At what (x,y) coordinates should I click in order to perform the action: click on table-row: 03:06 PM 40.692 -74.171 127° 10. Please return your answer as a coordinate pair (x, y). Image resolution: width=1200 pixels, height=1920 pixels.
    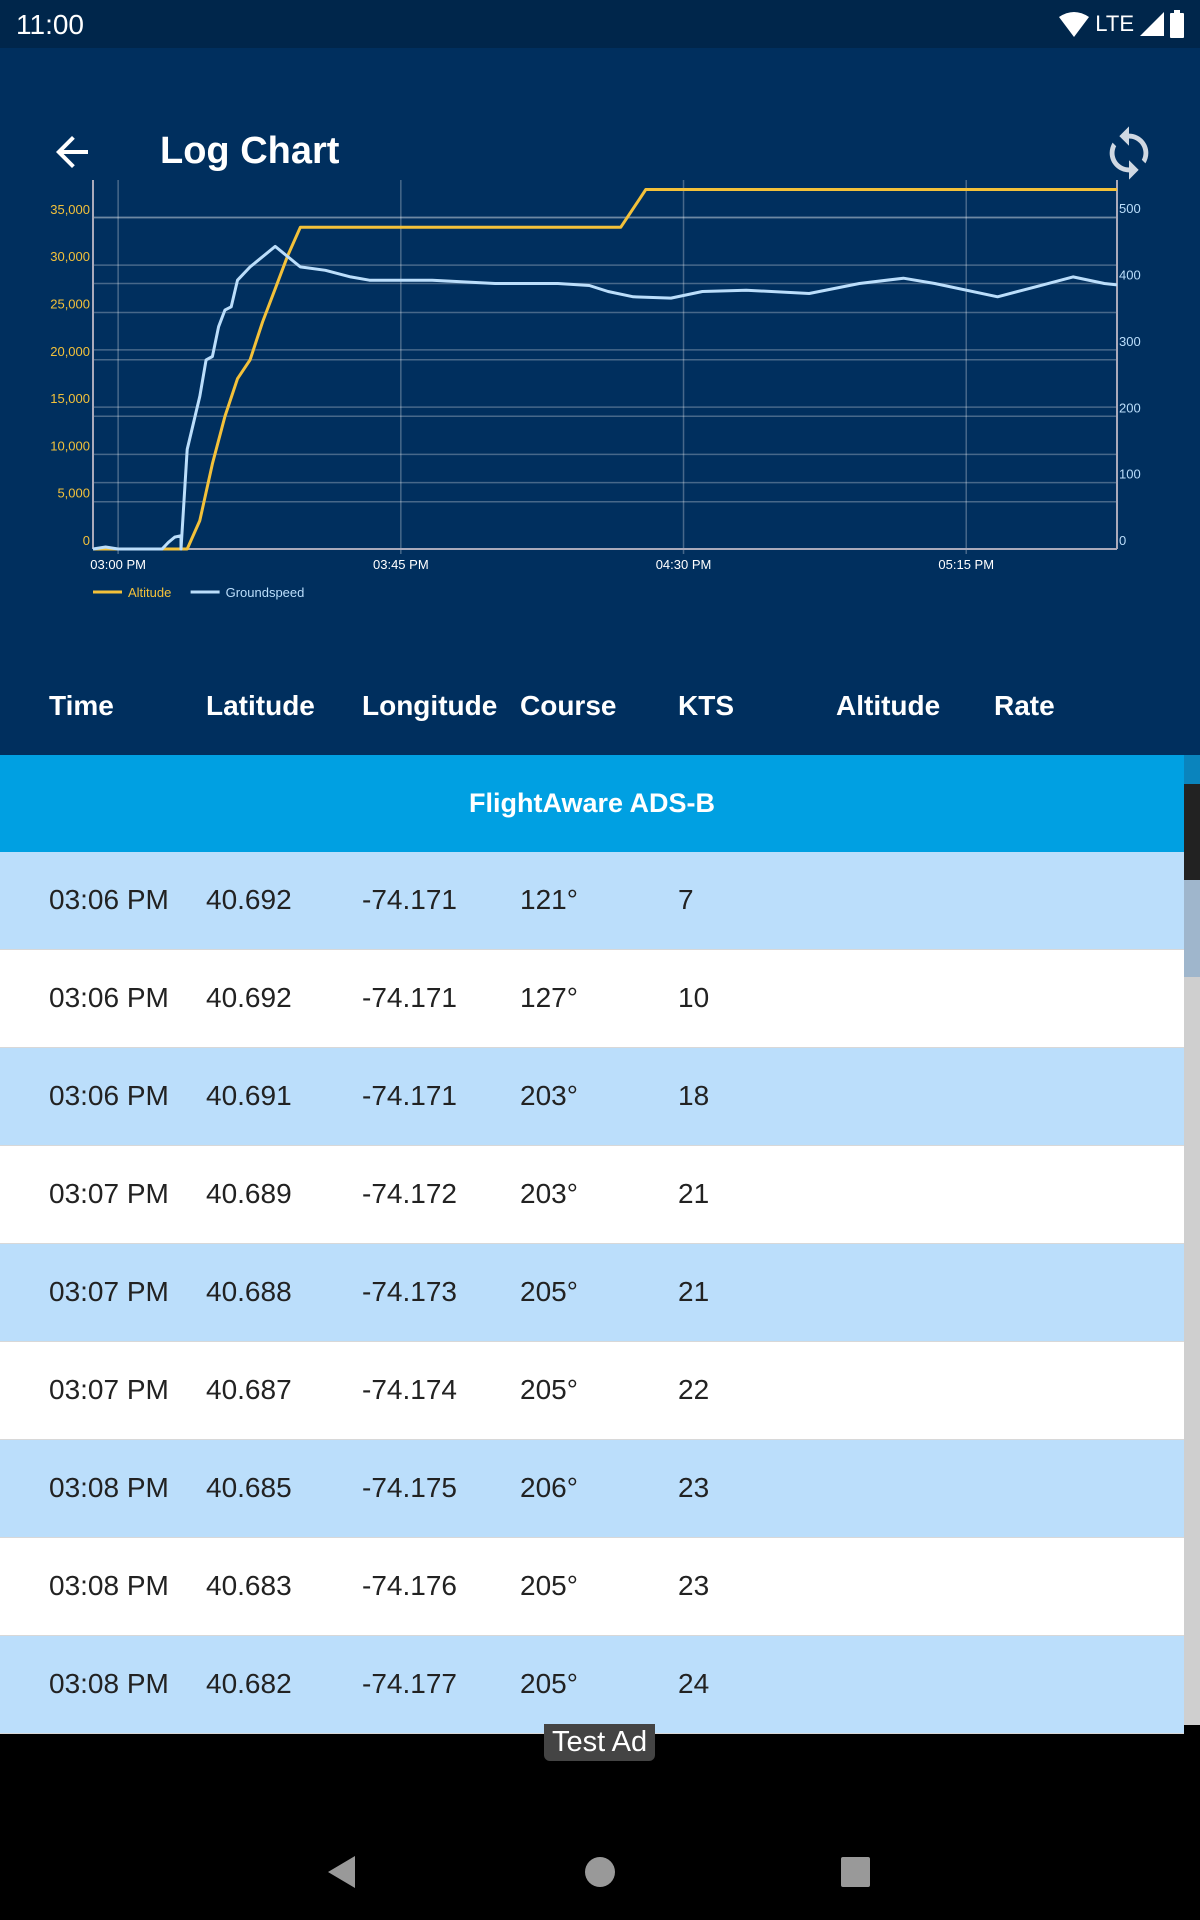
    Looking at the image, I should click on (592, 999).